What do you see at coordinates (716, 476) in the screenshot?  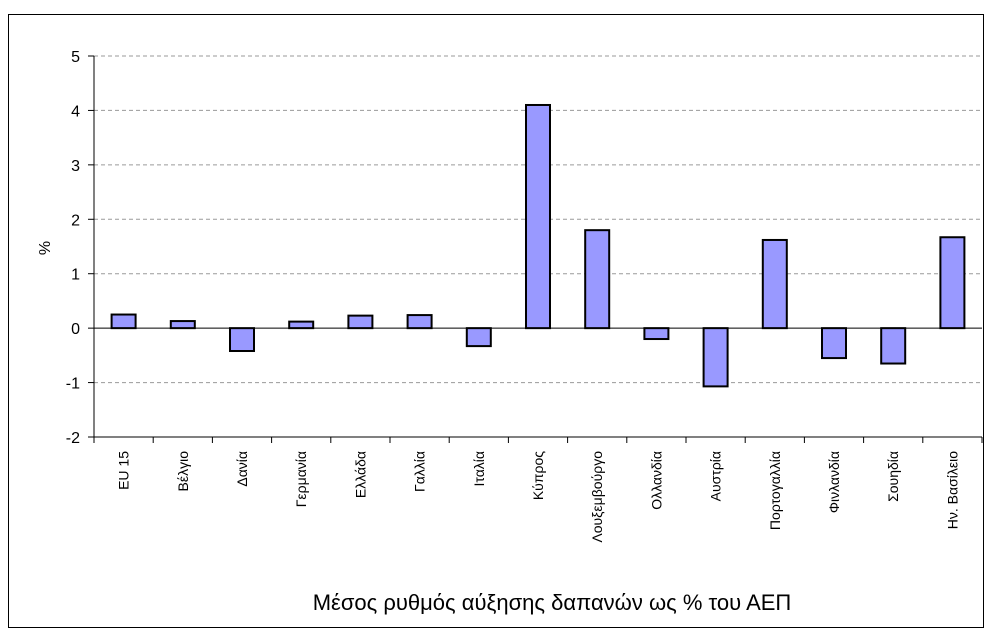 I see `x-tick-label: Αυστρία` at bounding box center [716, 476].